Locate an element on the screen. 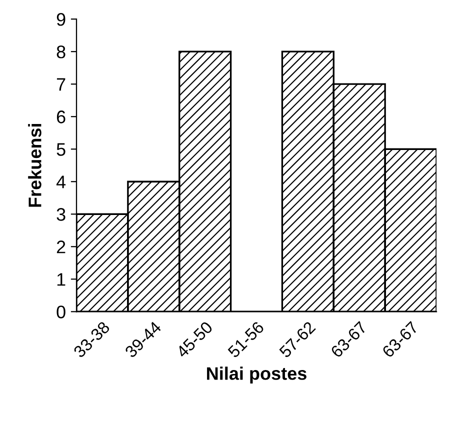 Image resolution: width=450 pixels, height=424 pixels. y-tick-label: 4 is located at coordinates (61, 182).